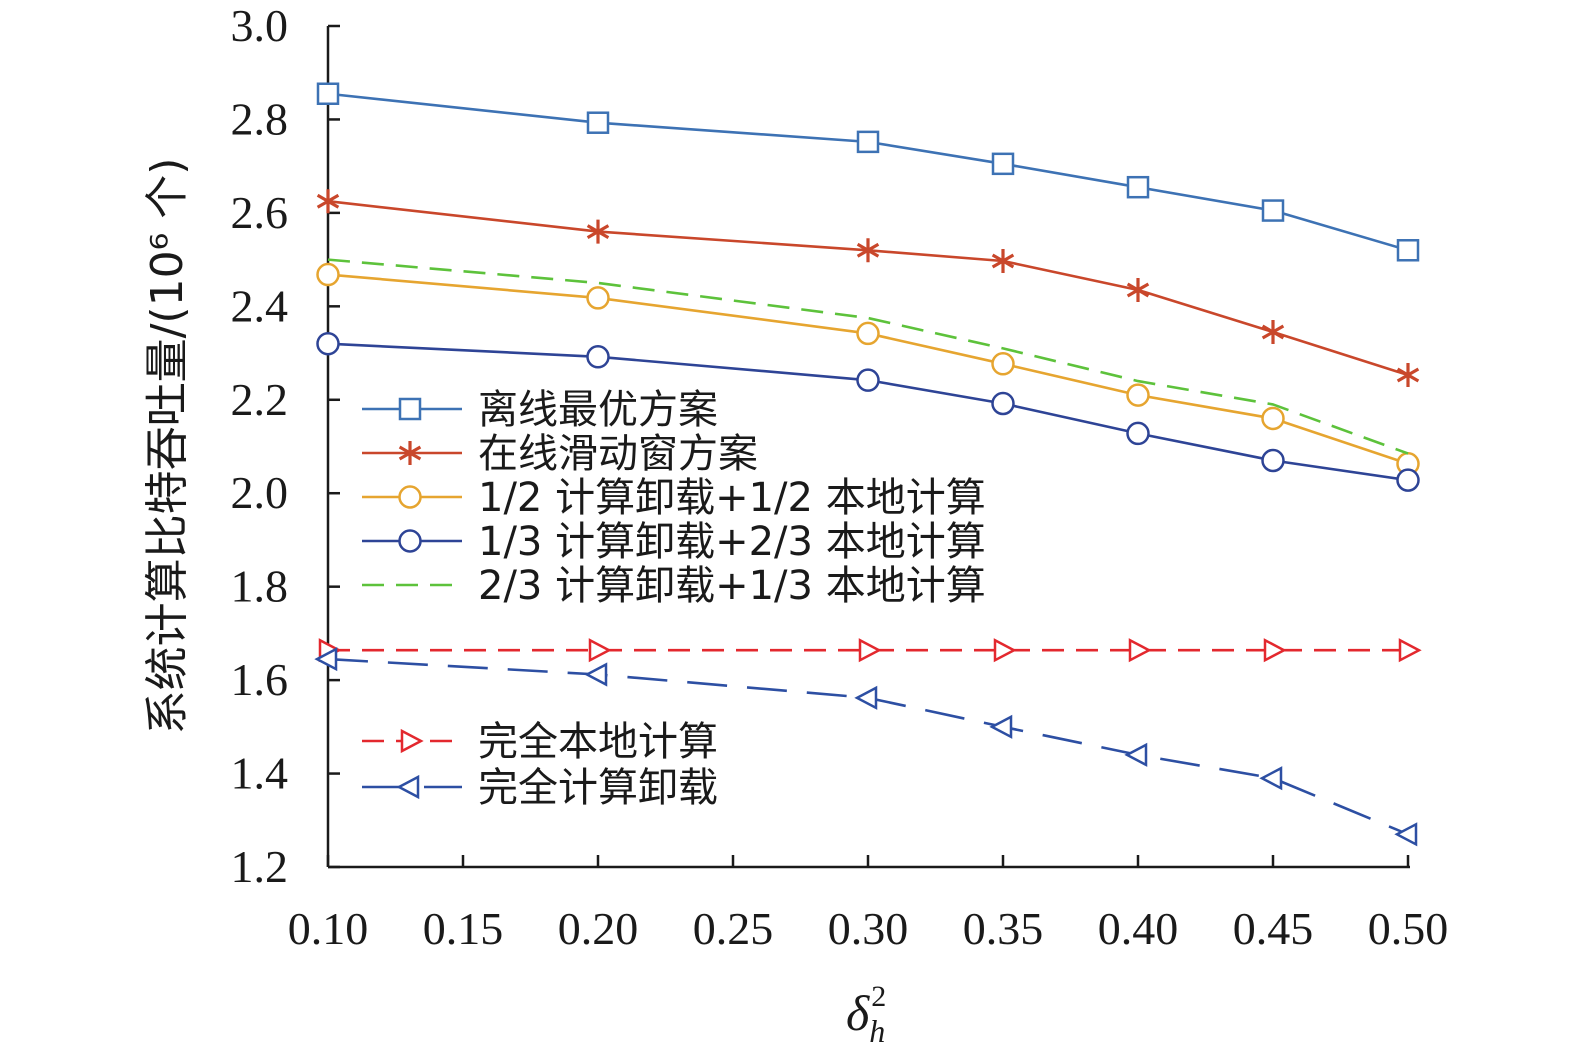 This screenshot has width=1575, height=1063. I want to click on legend-label: 完全计算卸载, so click(598, 788).